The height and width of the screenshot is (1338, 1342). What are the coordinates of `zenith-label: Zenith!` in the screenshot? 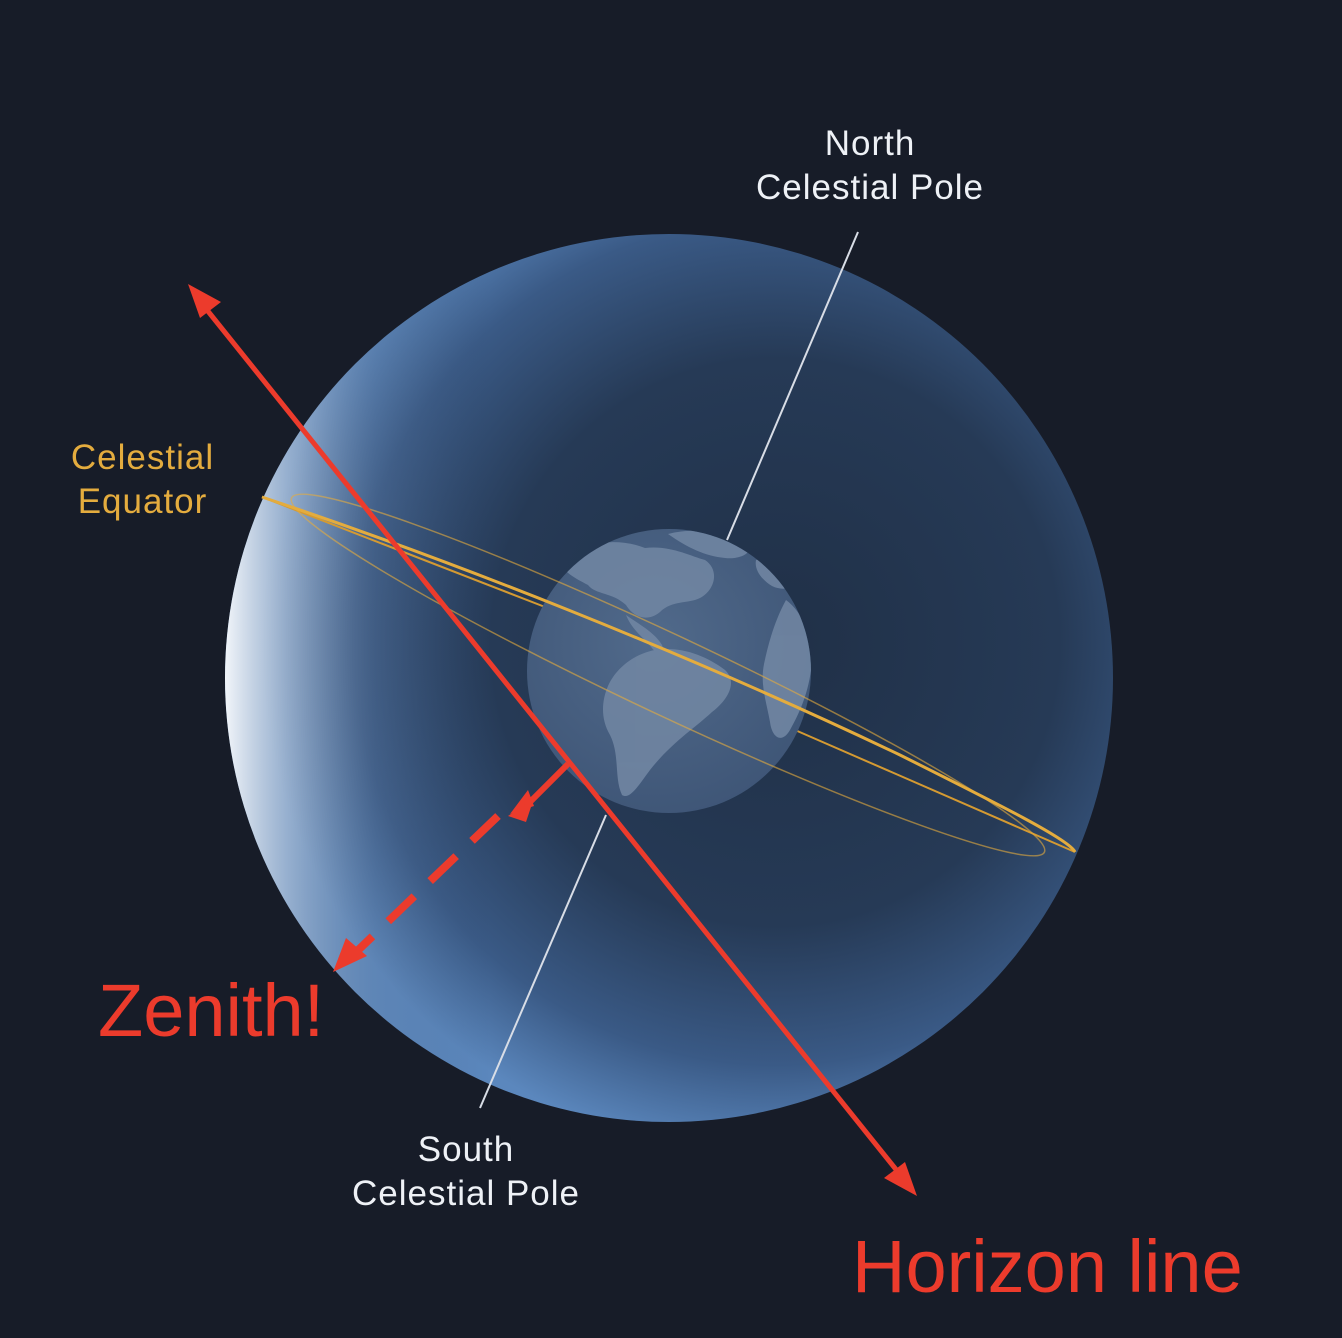 It's located at (211, 1010).